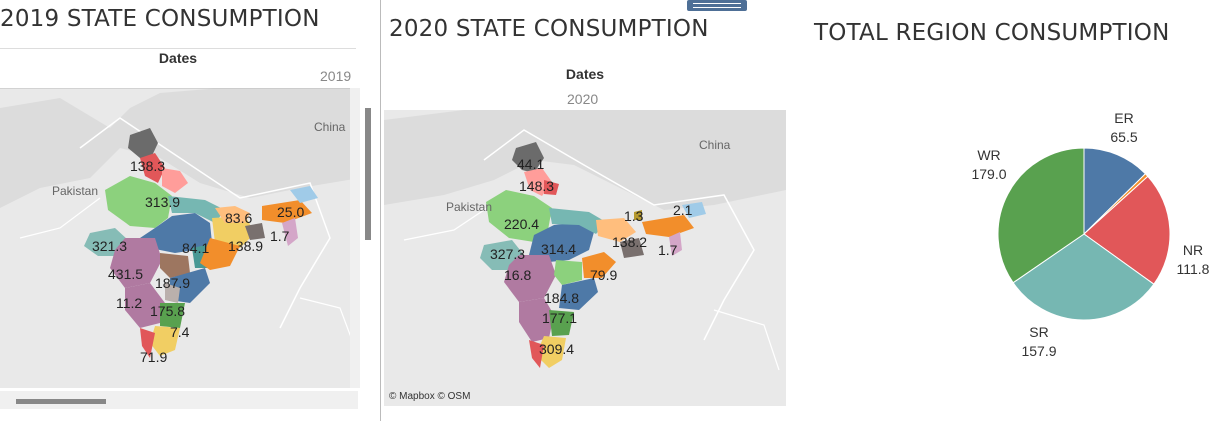 Image resolution: width=1217 pixels, height=421 pixels. Describe the element at coordinates (129, 303) in the screenshot. I see `state-value: 11.2` at that location.